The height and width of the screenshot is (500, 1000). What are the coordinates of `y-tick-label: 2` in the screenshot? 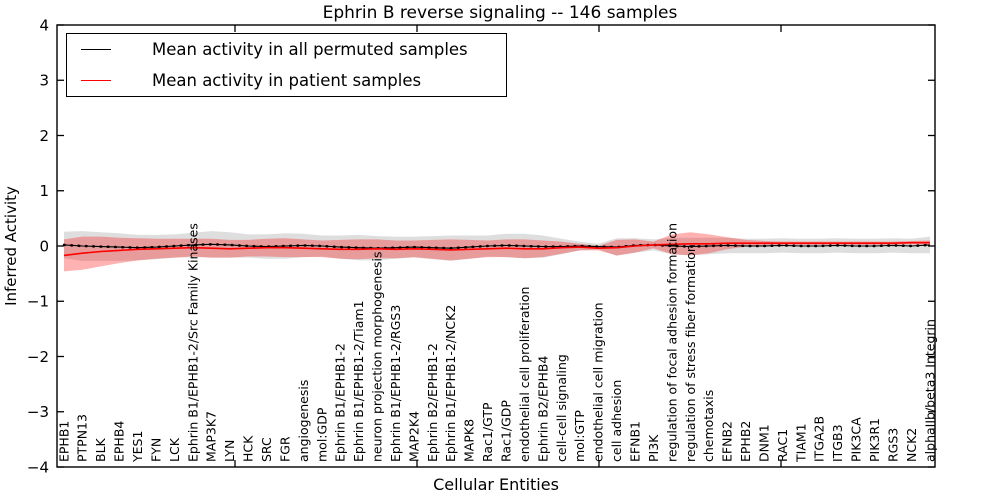 It's located at (44, 136).